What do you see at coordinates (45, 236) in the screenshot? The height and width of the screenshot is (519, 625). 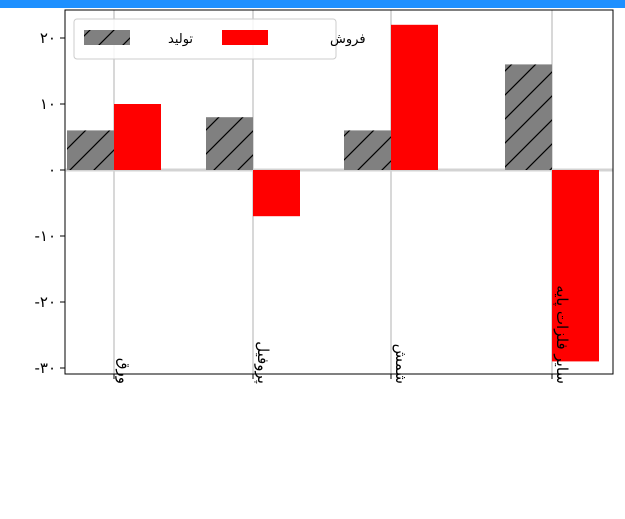 I see `y-tick-label: -۱۰` at bounding box center [45, 236].